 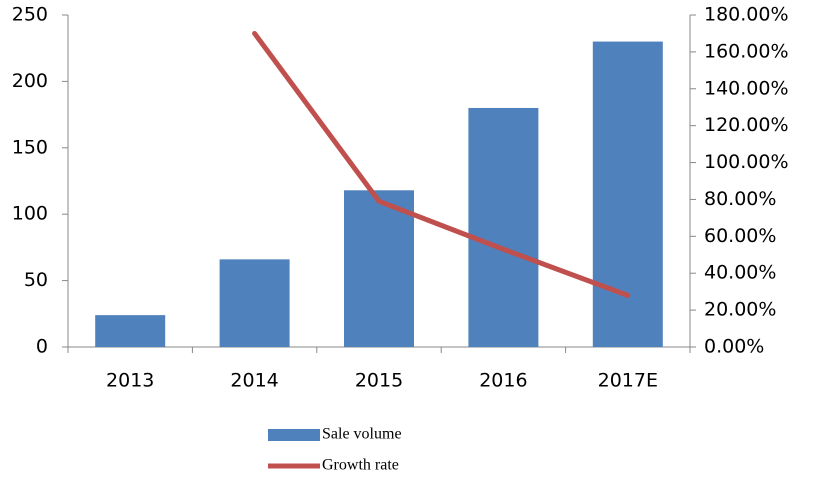 I want to click on y2-tick-label: 100.00%, so click(x=746, y=162).